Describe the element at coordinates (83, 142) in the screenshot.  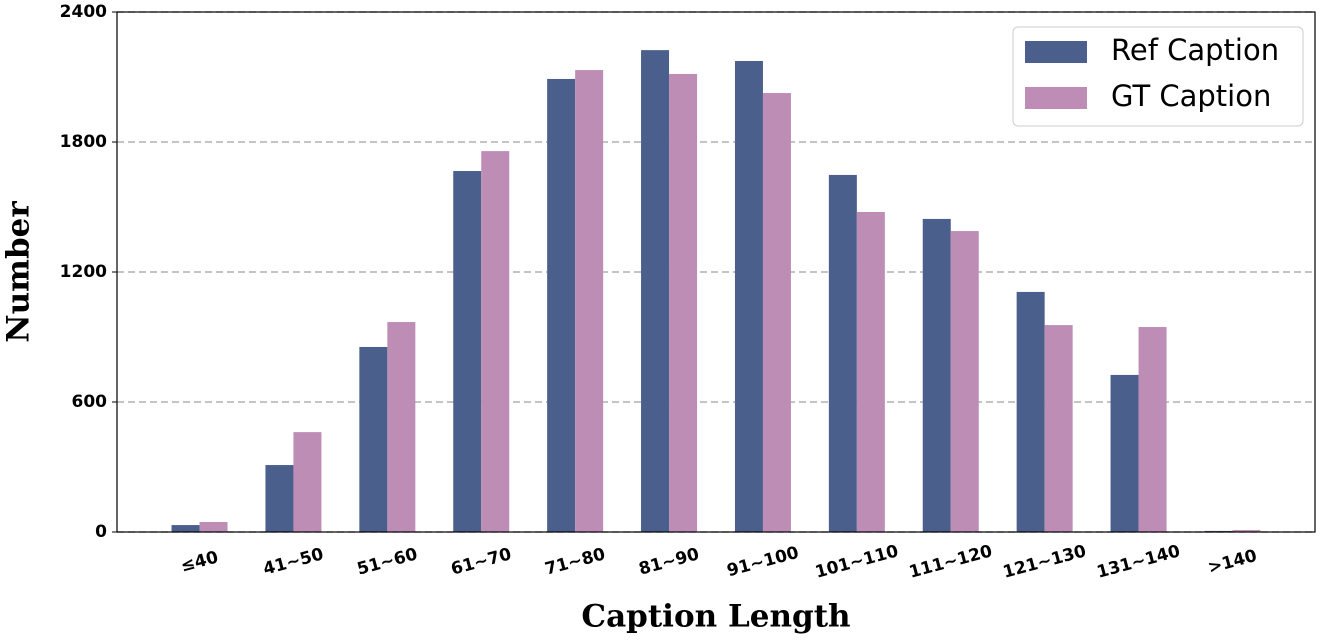
I see `y-tick-label: 1800` at that location.